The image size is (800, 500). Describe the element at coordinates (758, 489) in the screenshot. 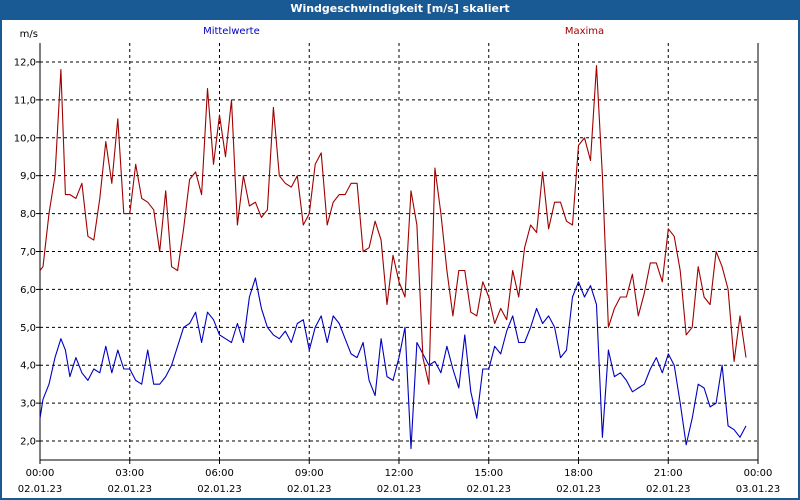

I see `x-tick-date: 03.01.23` at that location.